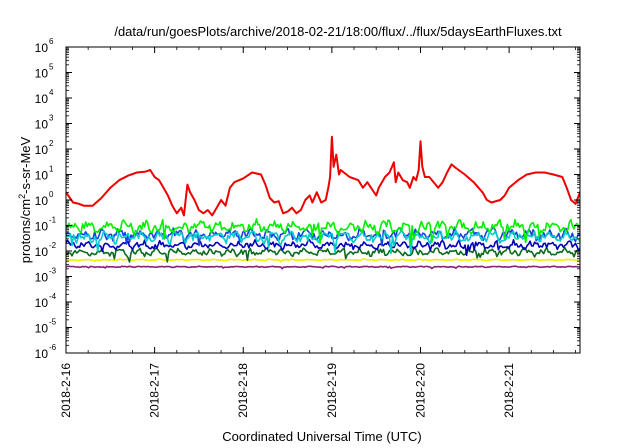 Image resolution: width=640 pixels, height=448 pixels. What do you see at coordinates (51, 143) in the screenshot?
I see `y-tick-exponent: 2` at bounding box center [51, 143].